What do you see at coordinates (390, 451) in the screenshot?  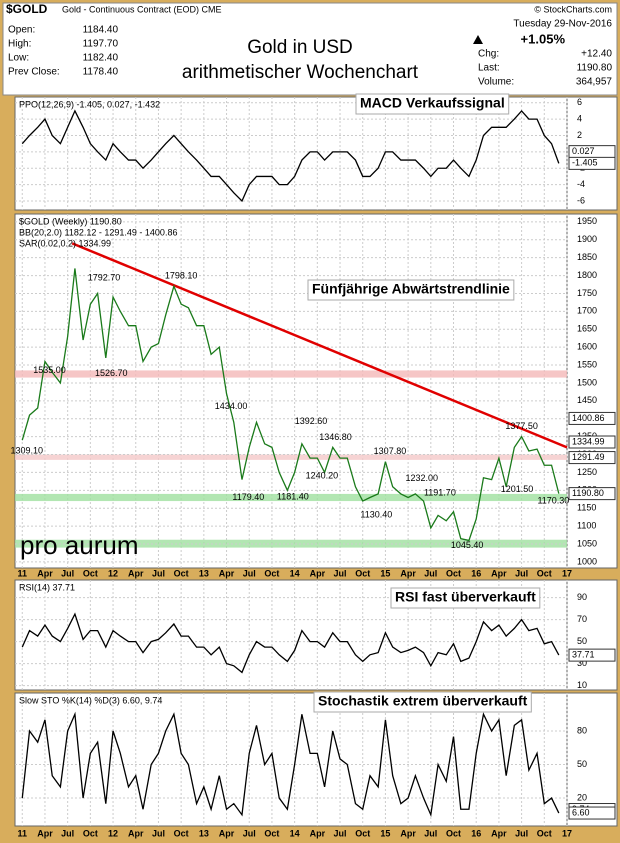 I see `price-label: 1307.80` at bounding box center [390, 451].